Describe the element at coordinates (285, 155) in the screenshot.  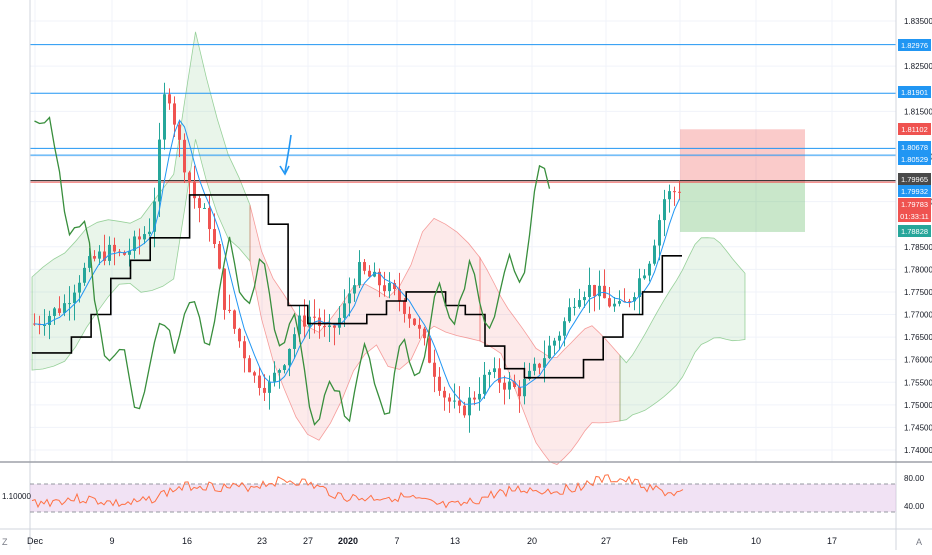
I see `arrow-down-icon` at that location.